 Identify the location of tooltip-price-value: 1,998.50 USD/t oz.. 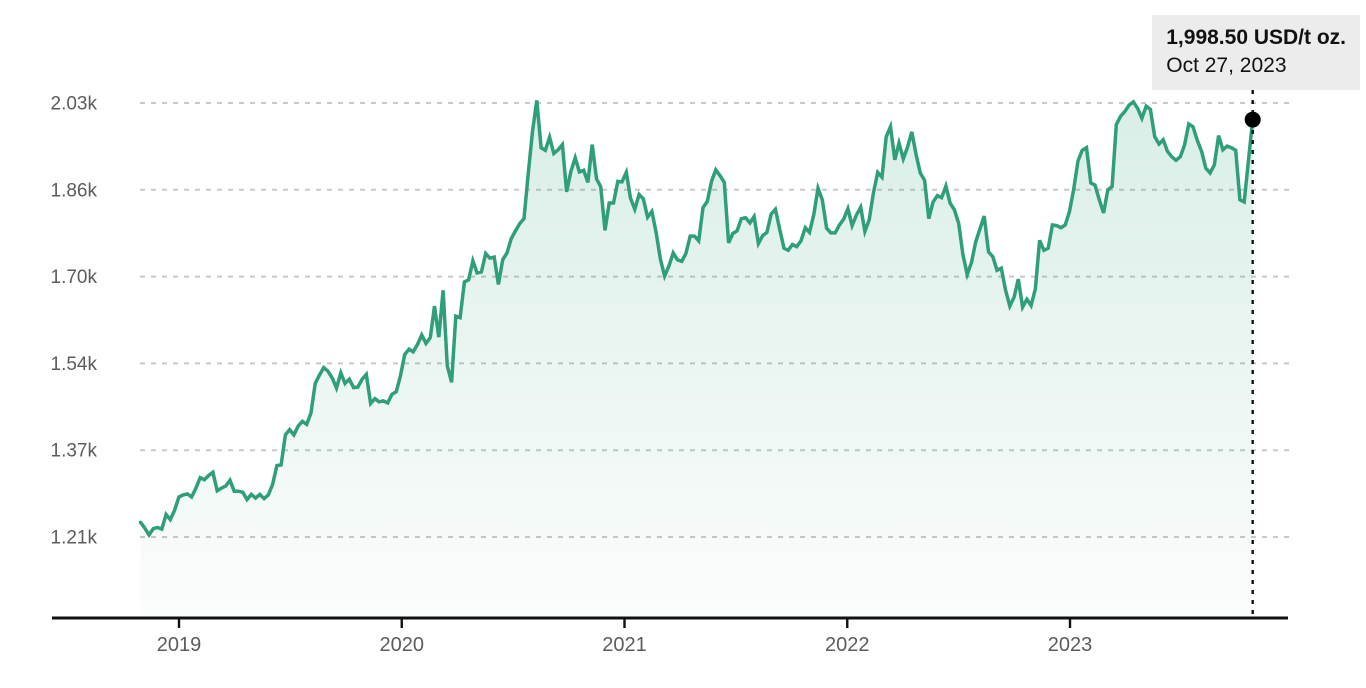
(1256, 37).